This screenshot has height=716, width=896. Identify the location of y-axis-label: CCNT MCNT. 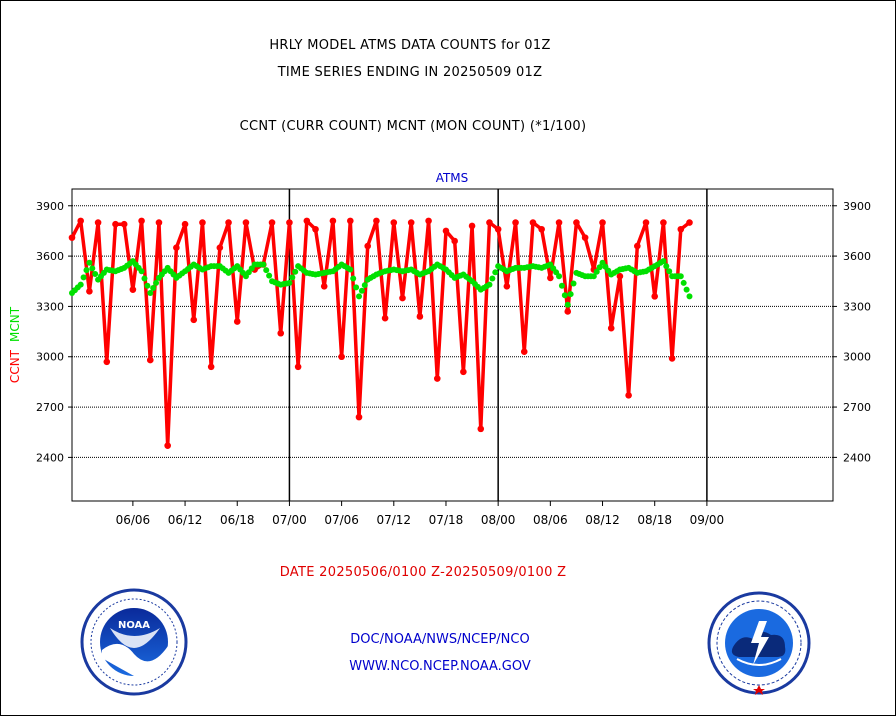
(15, 344).